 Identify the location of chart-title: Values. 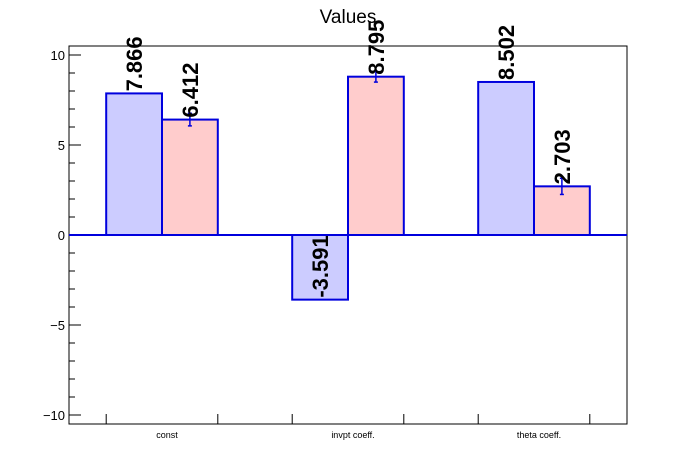
(348, 17).